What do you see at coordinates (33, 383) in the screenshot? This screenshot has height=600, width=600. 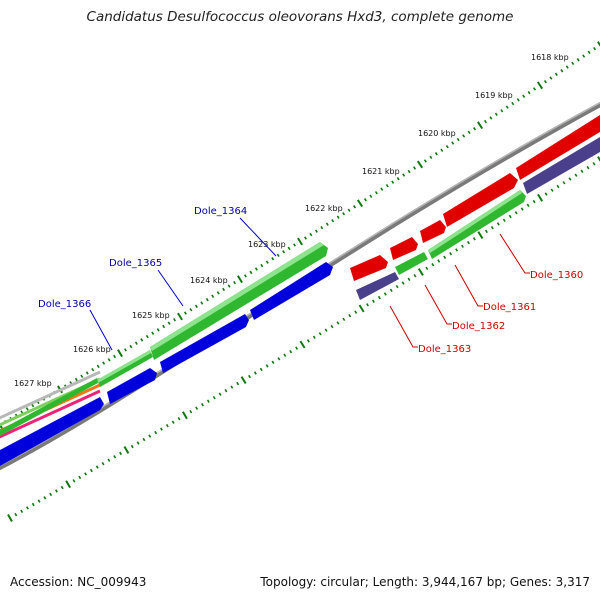 I see `kbp-label: 1627 kbp` at bounding box center [33, 383].